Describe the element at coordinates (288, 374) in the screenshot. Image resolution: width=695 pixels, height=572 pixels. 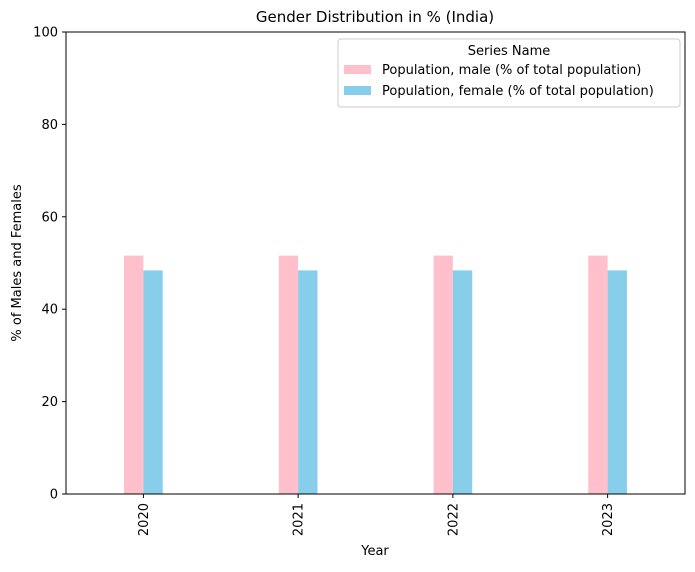
I see `bar-male-2021` at that location.